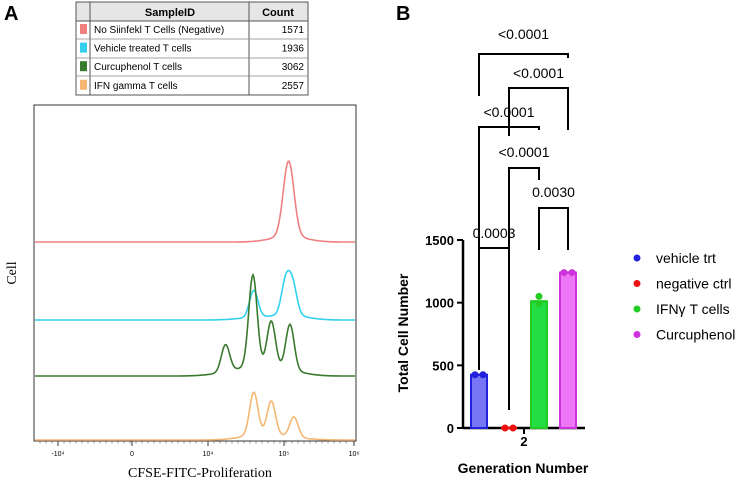 Image resolution: width=754 pixels, height=488 pixels. What do you see at coordinates (553, 192) in the screenshot?
I see `significance-label-4: 0.0030` at bounding box center [553, 192].